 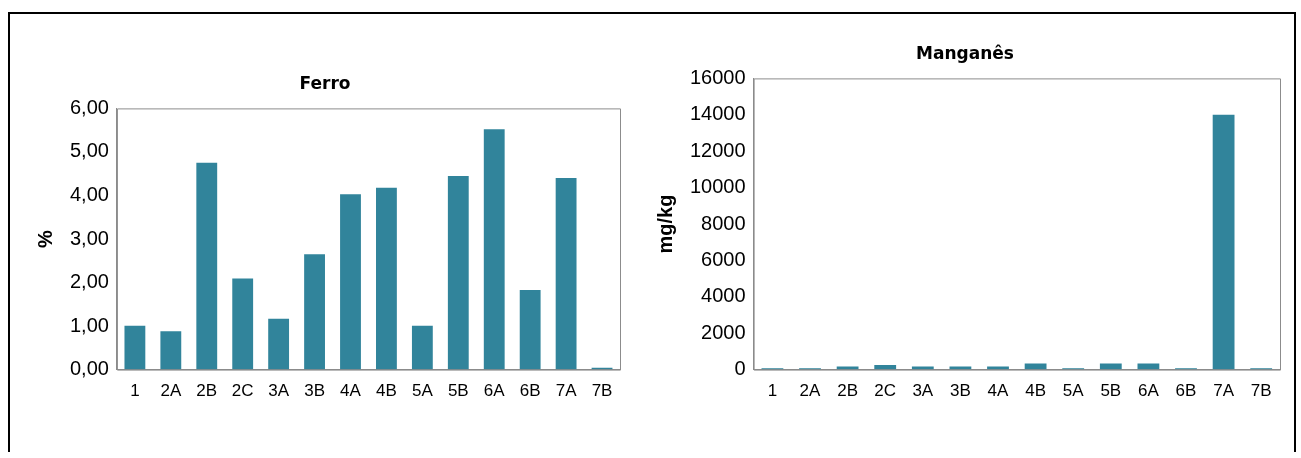 What do you see at coordinates (664, 224) in the screenshot?
I see `y-axis-title: mg/kg` at bounding box center [664, 224].